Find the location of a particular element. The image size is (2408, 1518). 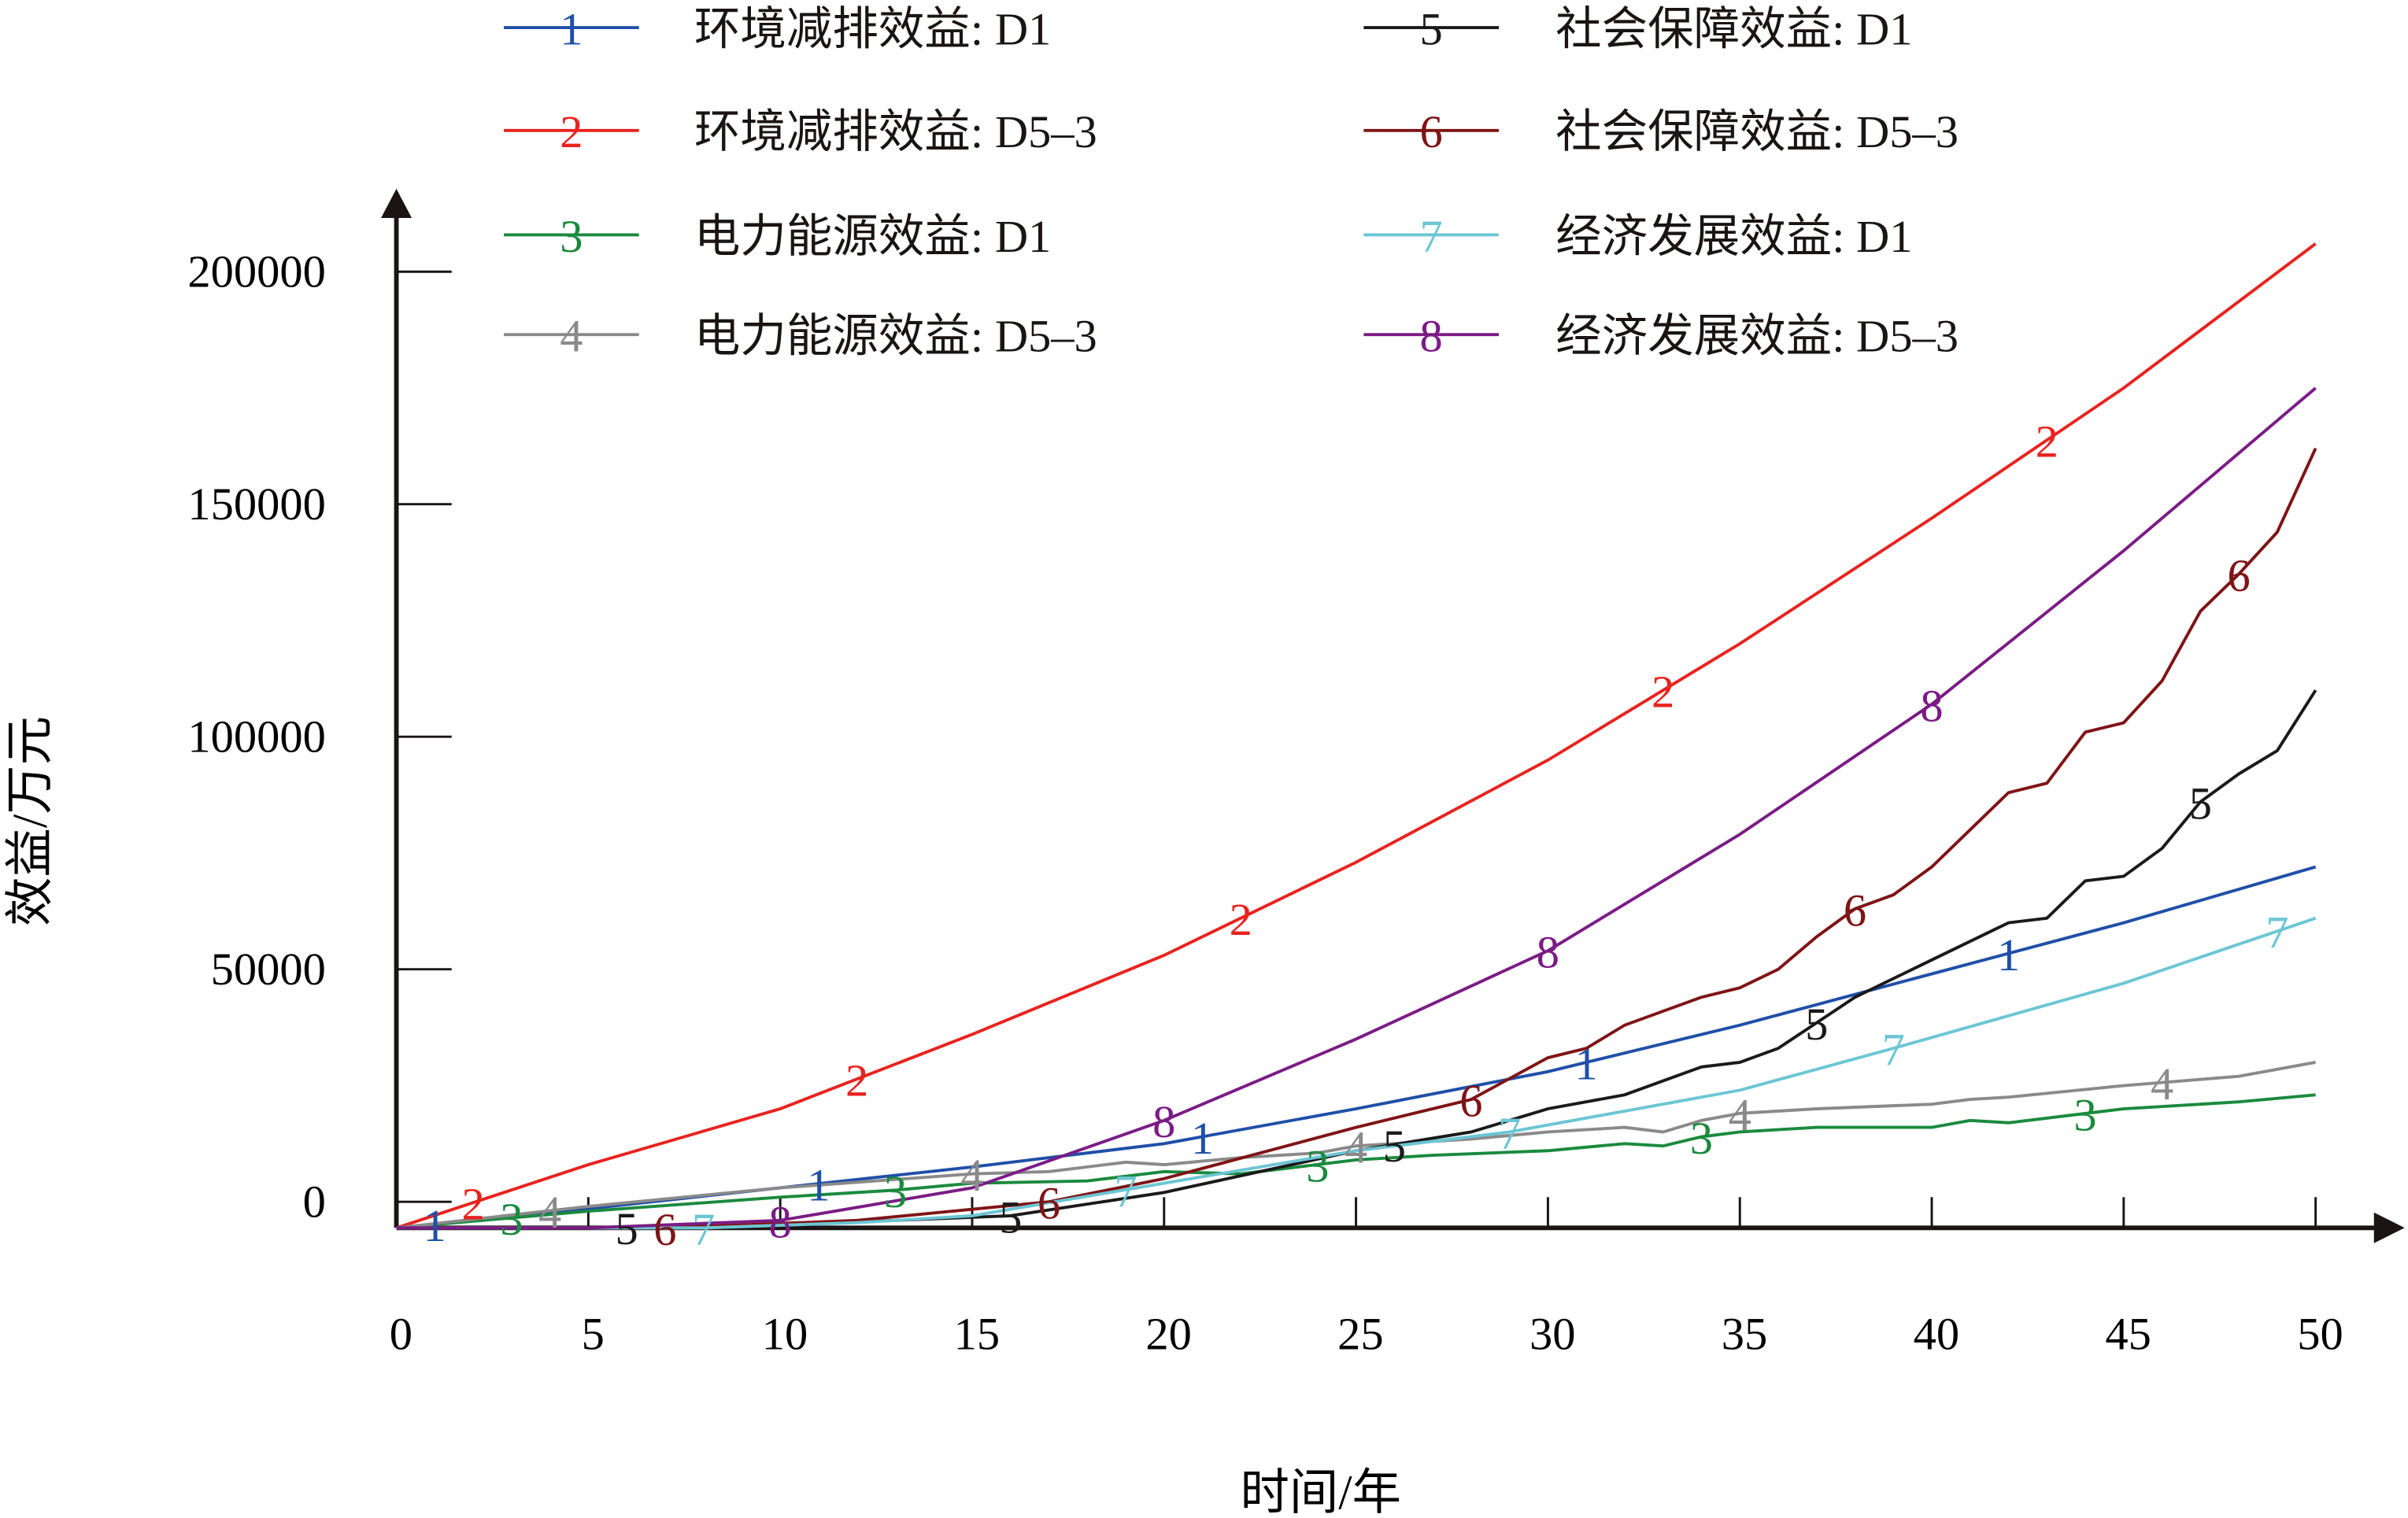

x-tick-label: 25 is located at coordinates (1360, 1333).